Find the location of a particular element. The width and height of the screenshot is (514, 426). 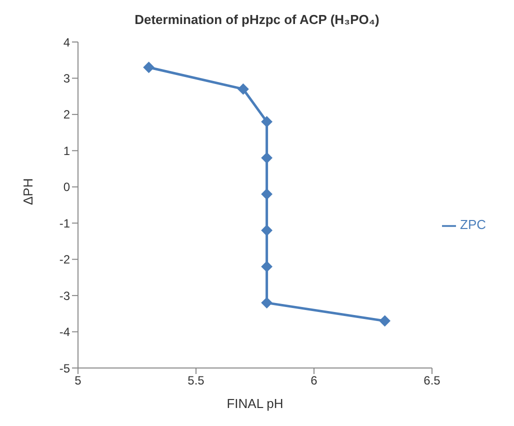

y-tick-label: 4 is located at coordinates (66, 42).